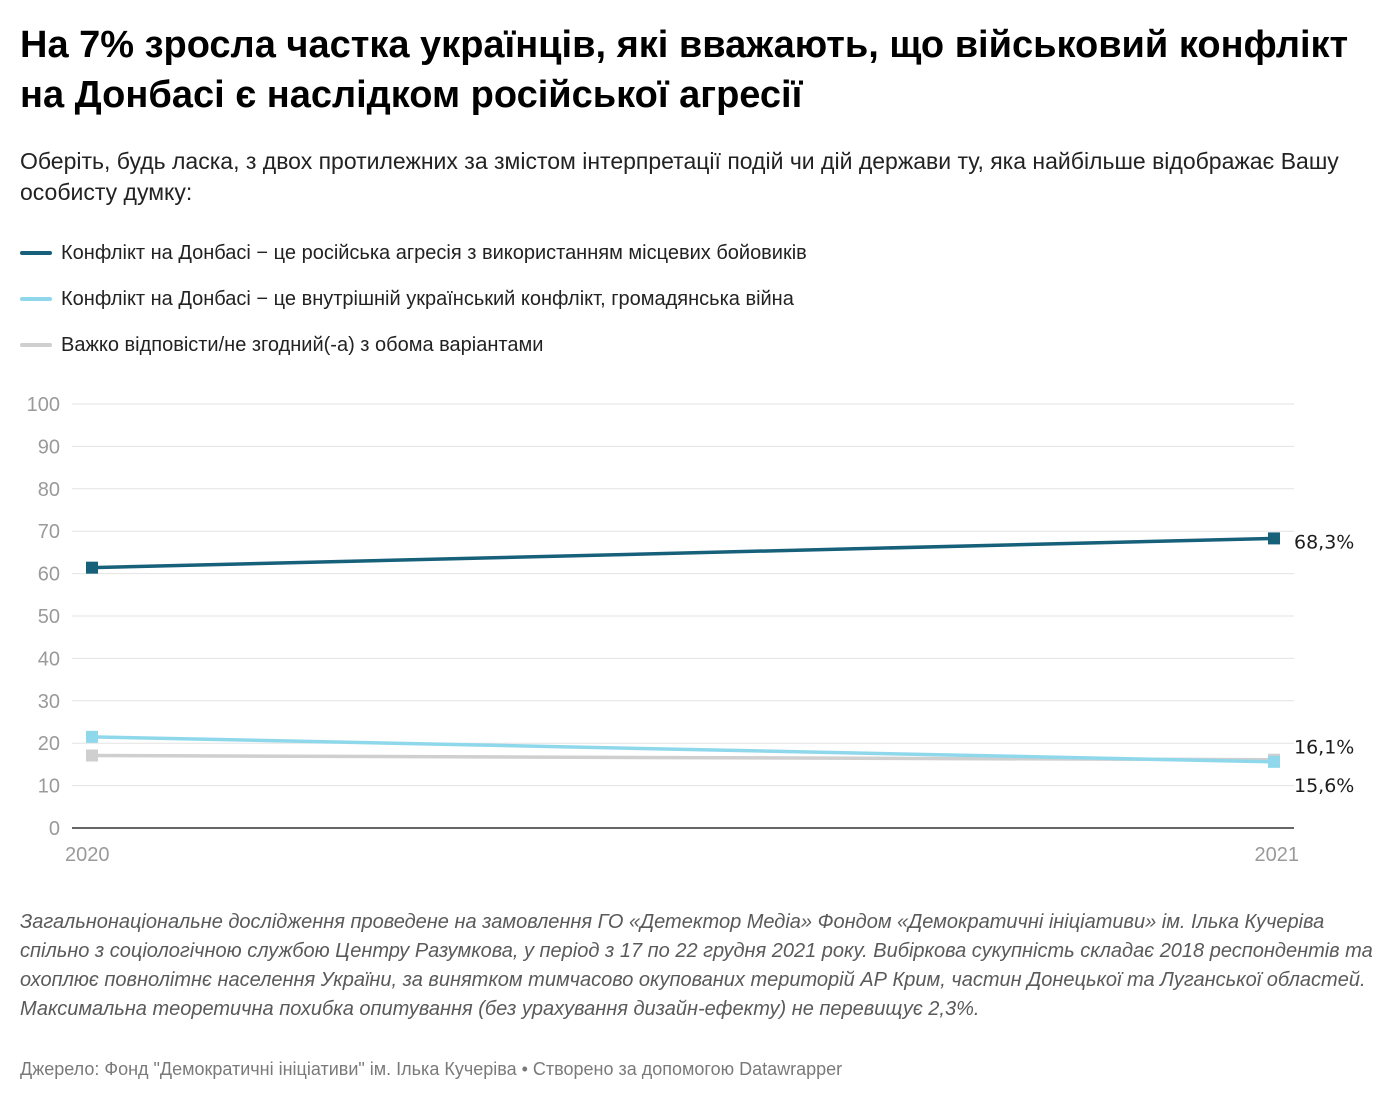 The width and height of the screenshot is (1396, 1104). What do you see at coordinates (36, 345) in the screenshot?
I see `legend-swatch-undecided` at bounding box center [36, 345].